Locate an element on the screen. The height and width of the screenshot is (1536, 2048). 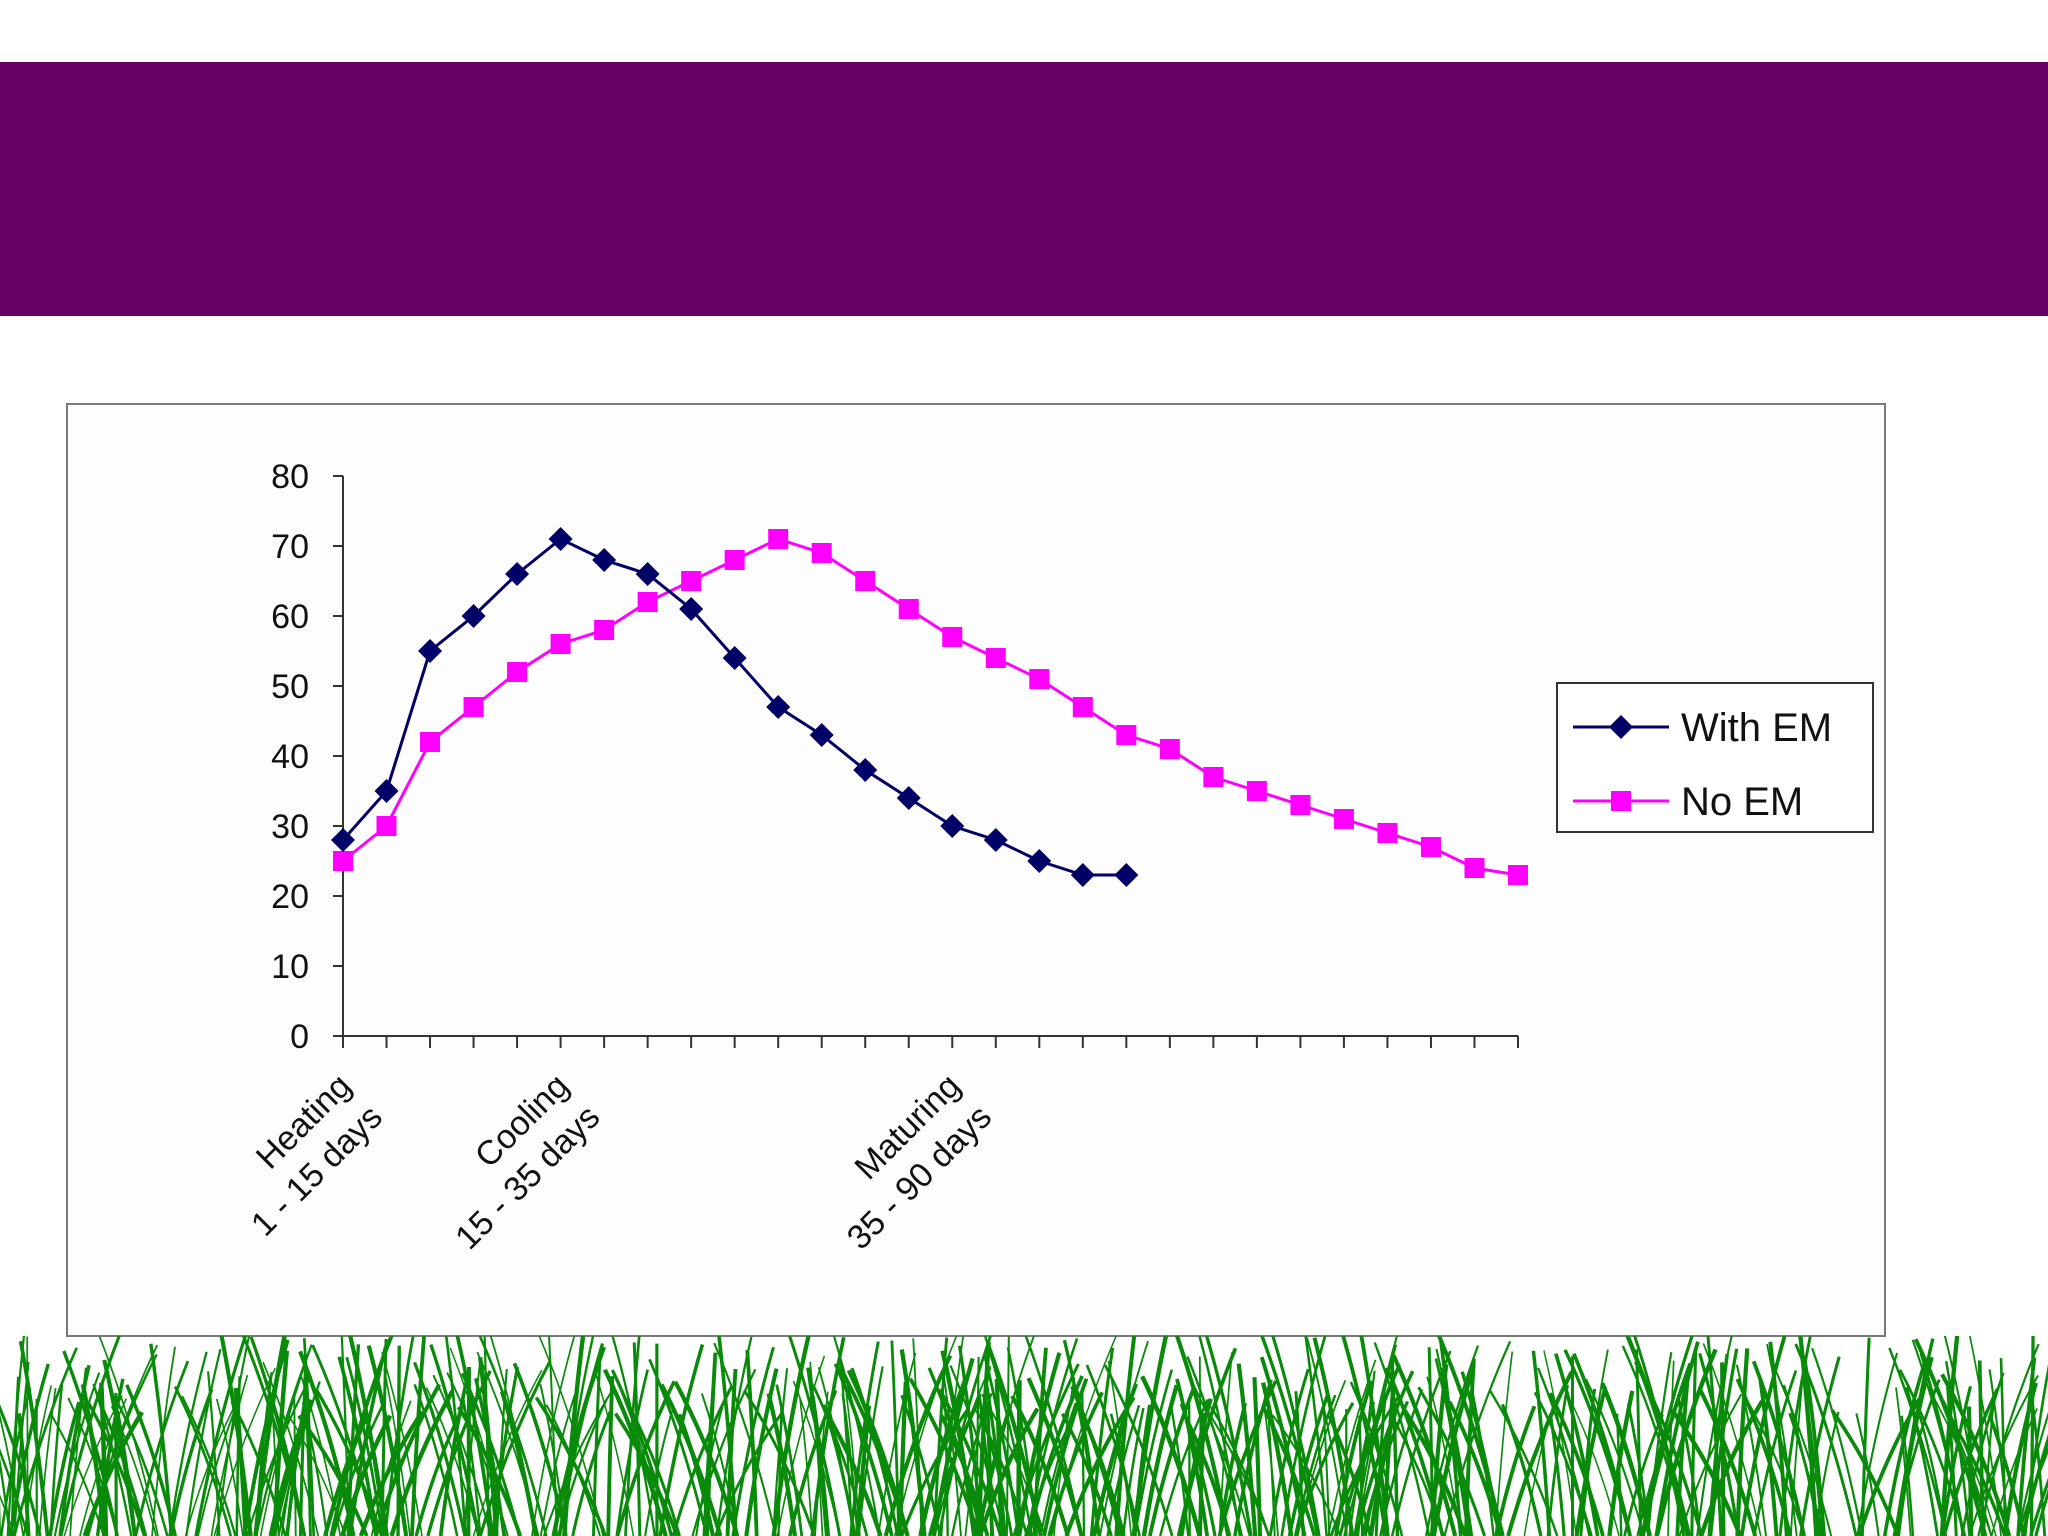
y-tick-label: 80 is located at coordinates (290, 477).